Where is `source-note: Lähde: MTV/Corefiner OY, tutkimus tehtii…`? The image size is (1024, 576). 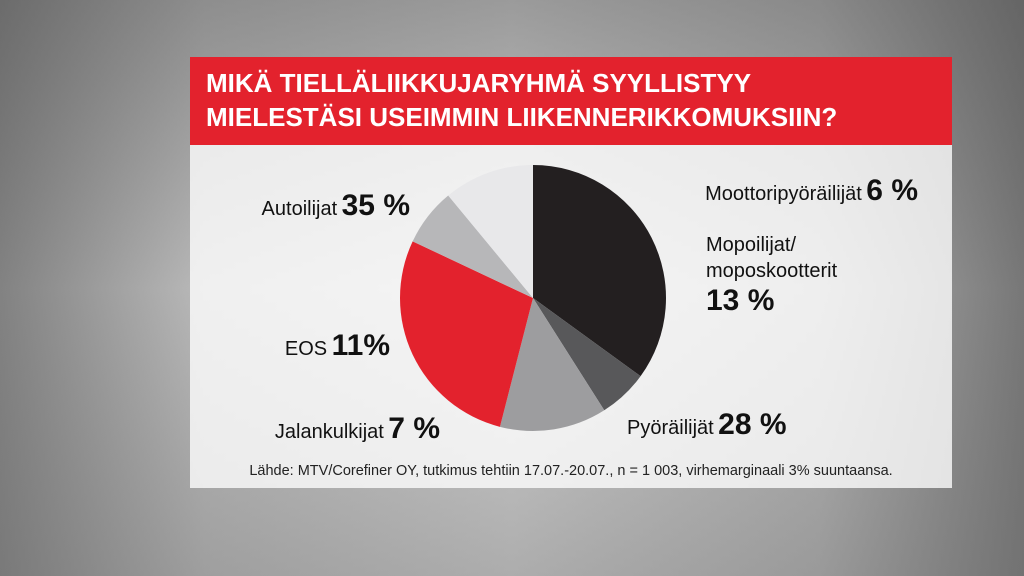 source-note: Lähde: MTV/Corefiner OY, tutkimus tehtii… is located at coordinates (571, 471).